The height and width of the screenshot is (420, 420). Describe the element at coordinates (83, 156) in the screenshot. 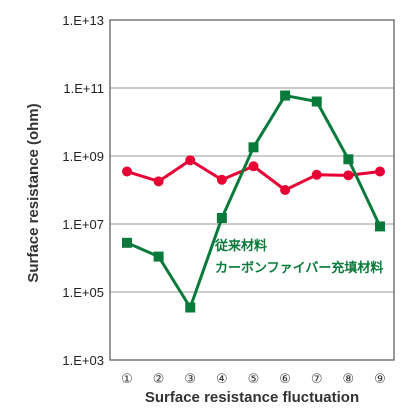

I see `y-tick-label: 1.E+09` at that location.